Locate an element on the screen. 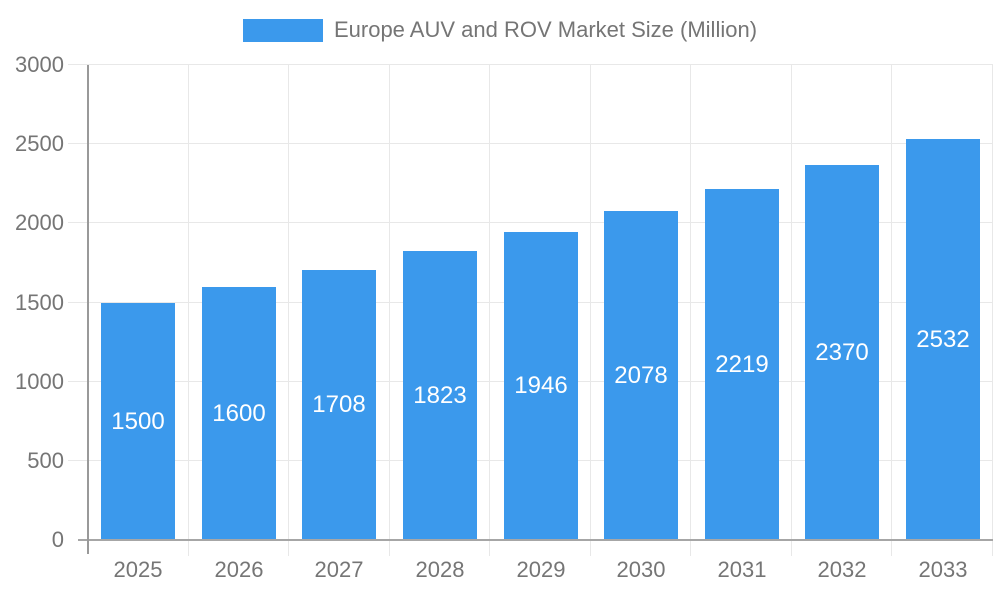 This screenshot has height=600, width=1000. x-tick-label: 2033 is located at coordinates (943, 569).